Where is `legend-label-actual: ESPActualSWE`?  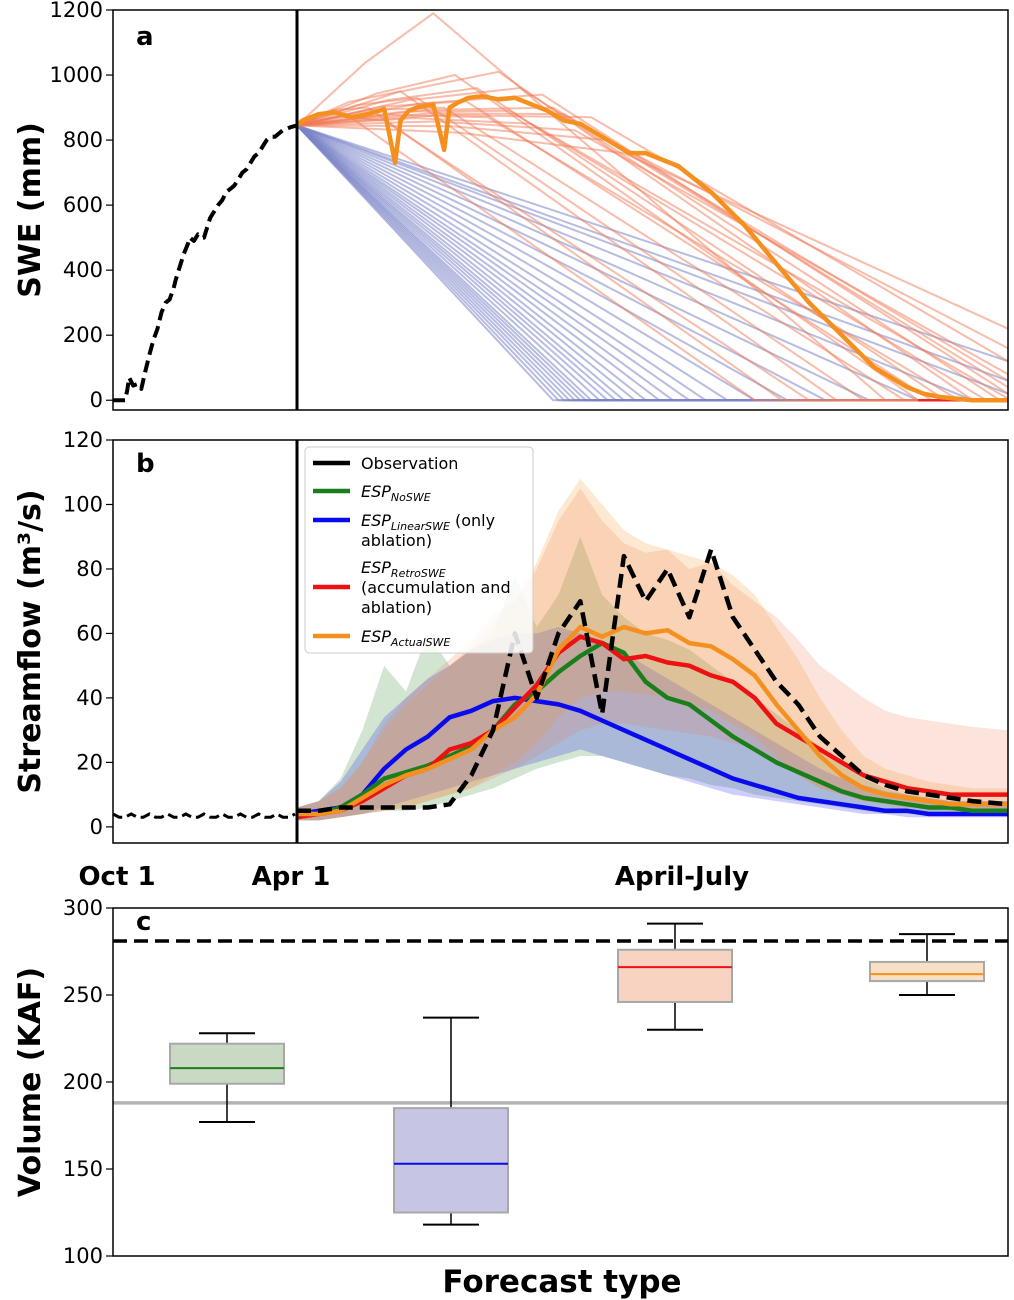
legend-label-actual: ESPActualSWE is located at coordinates (405, 638).